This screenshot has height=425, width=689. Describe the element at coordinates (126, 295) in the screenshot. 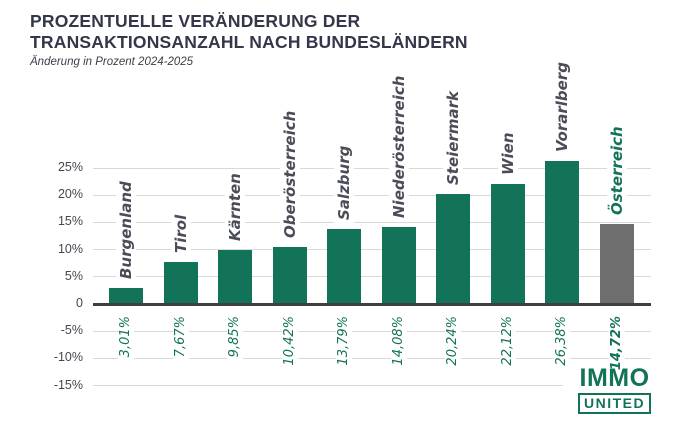

I see `bar-burgenland` at that location.